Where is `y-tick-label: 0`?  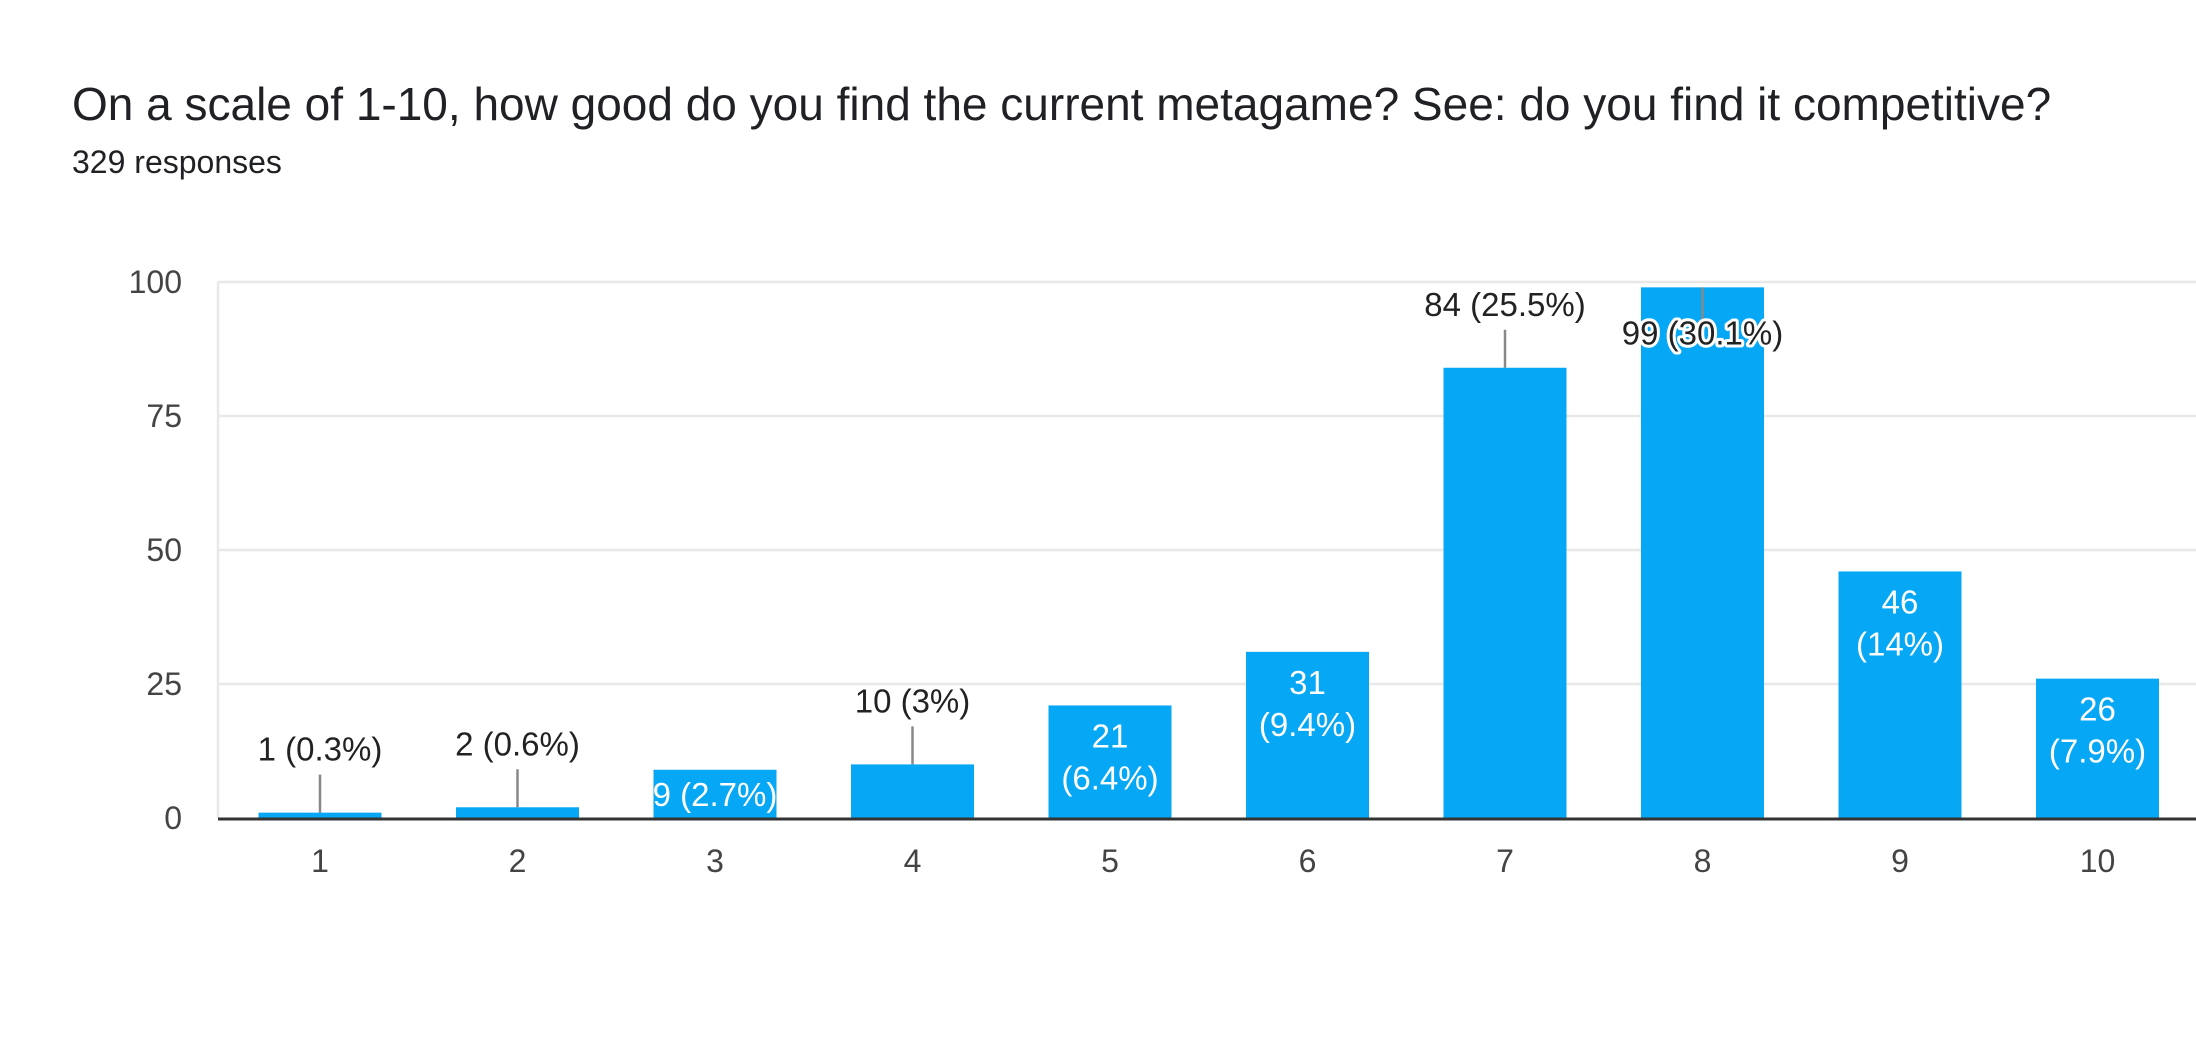 y-tick-label: 0 is located at coordinates (173, 818).